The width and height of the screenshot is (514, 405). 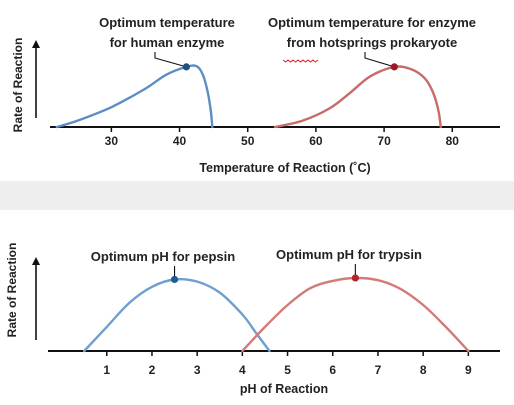 I want to click on panel-2-tick-label-2: 2, so click(x=152, y=370).